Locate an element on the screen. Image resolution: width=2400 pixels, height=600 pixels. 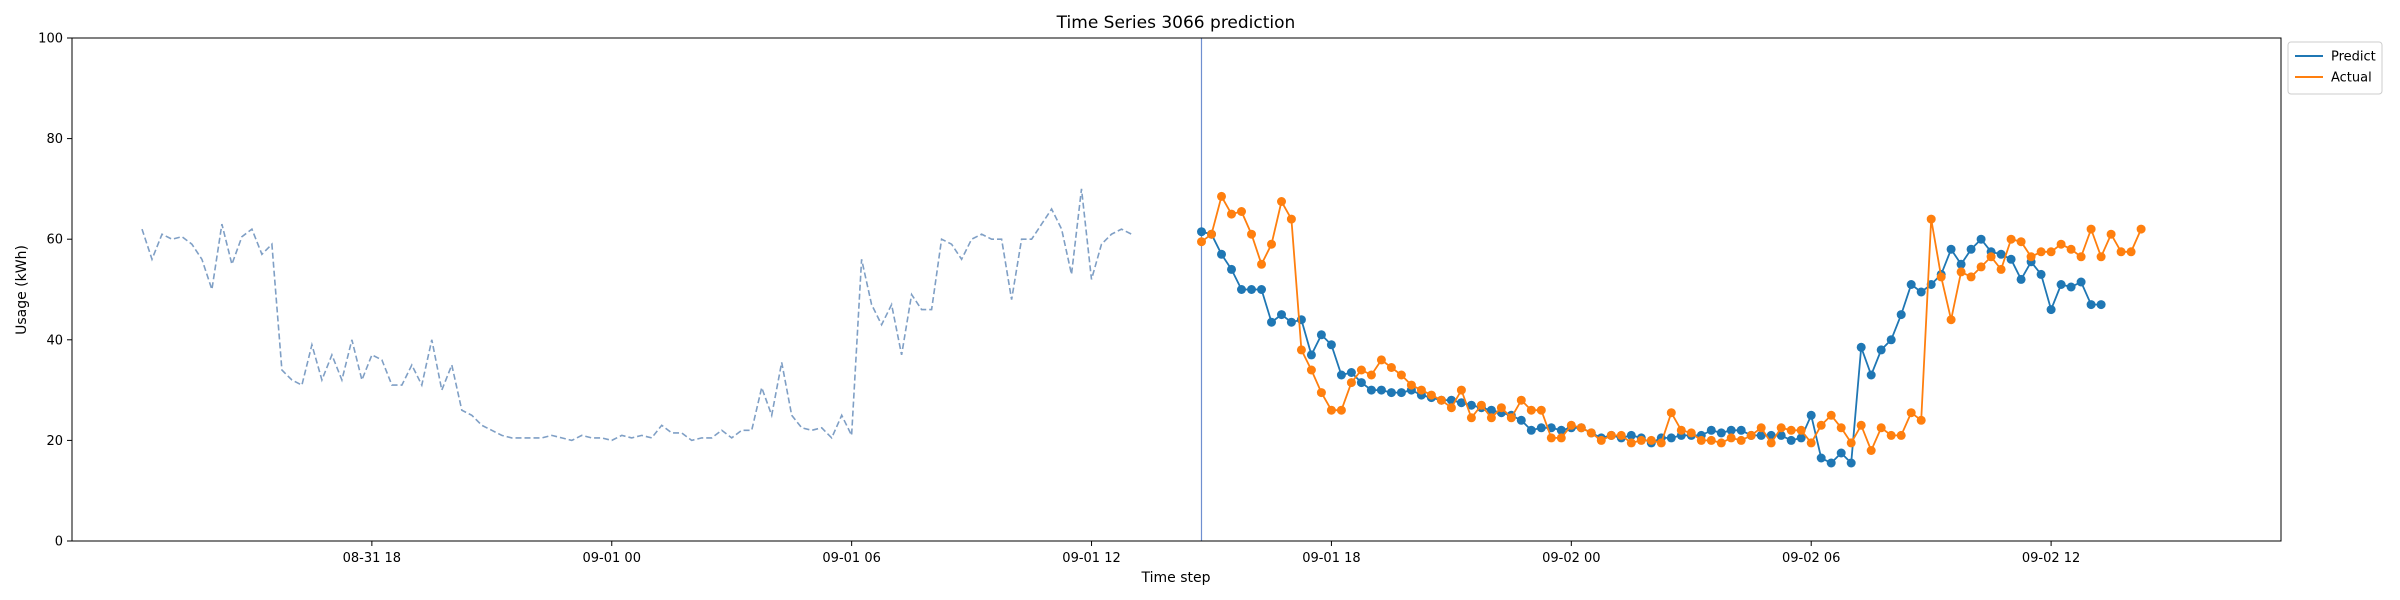
x-tick-label: 09-02 06 is located at coordinates (1811, 558).